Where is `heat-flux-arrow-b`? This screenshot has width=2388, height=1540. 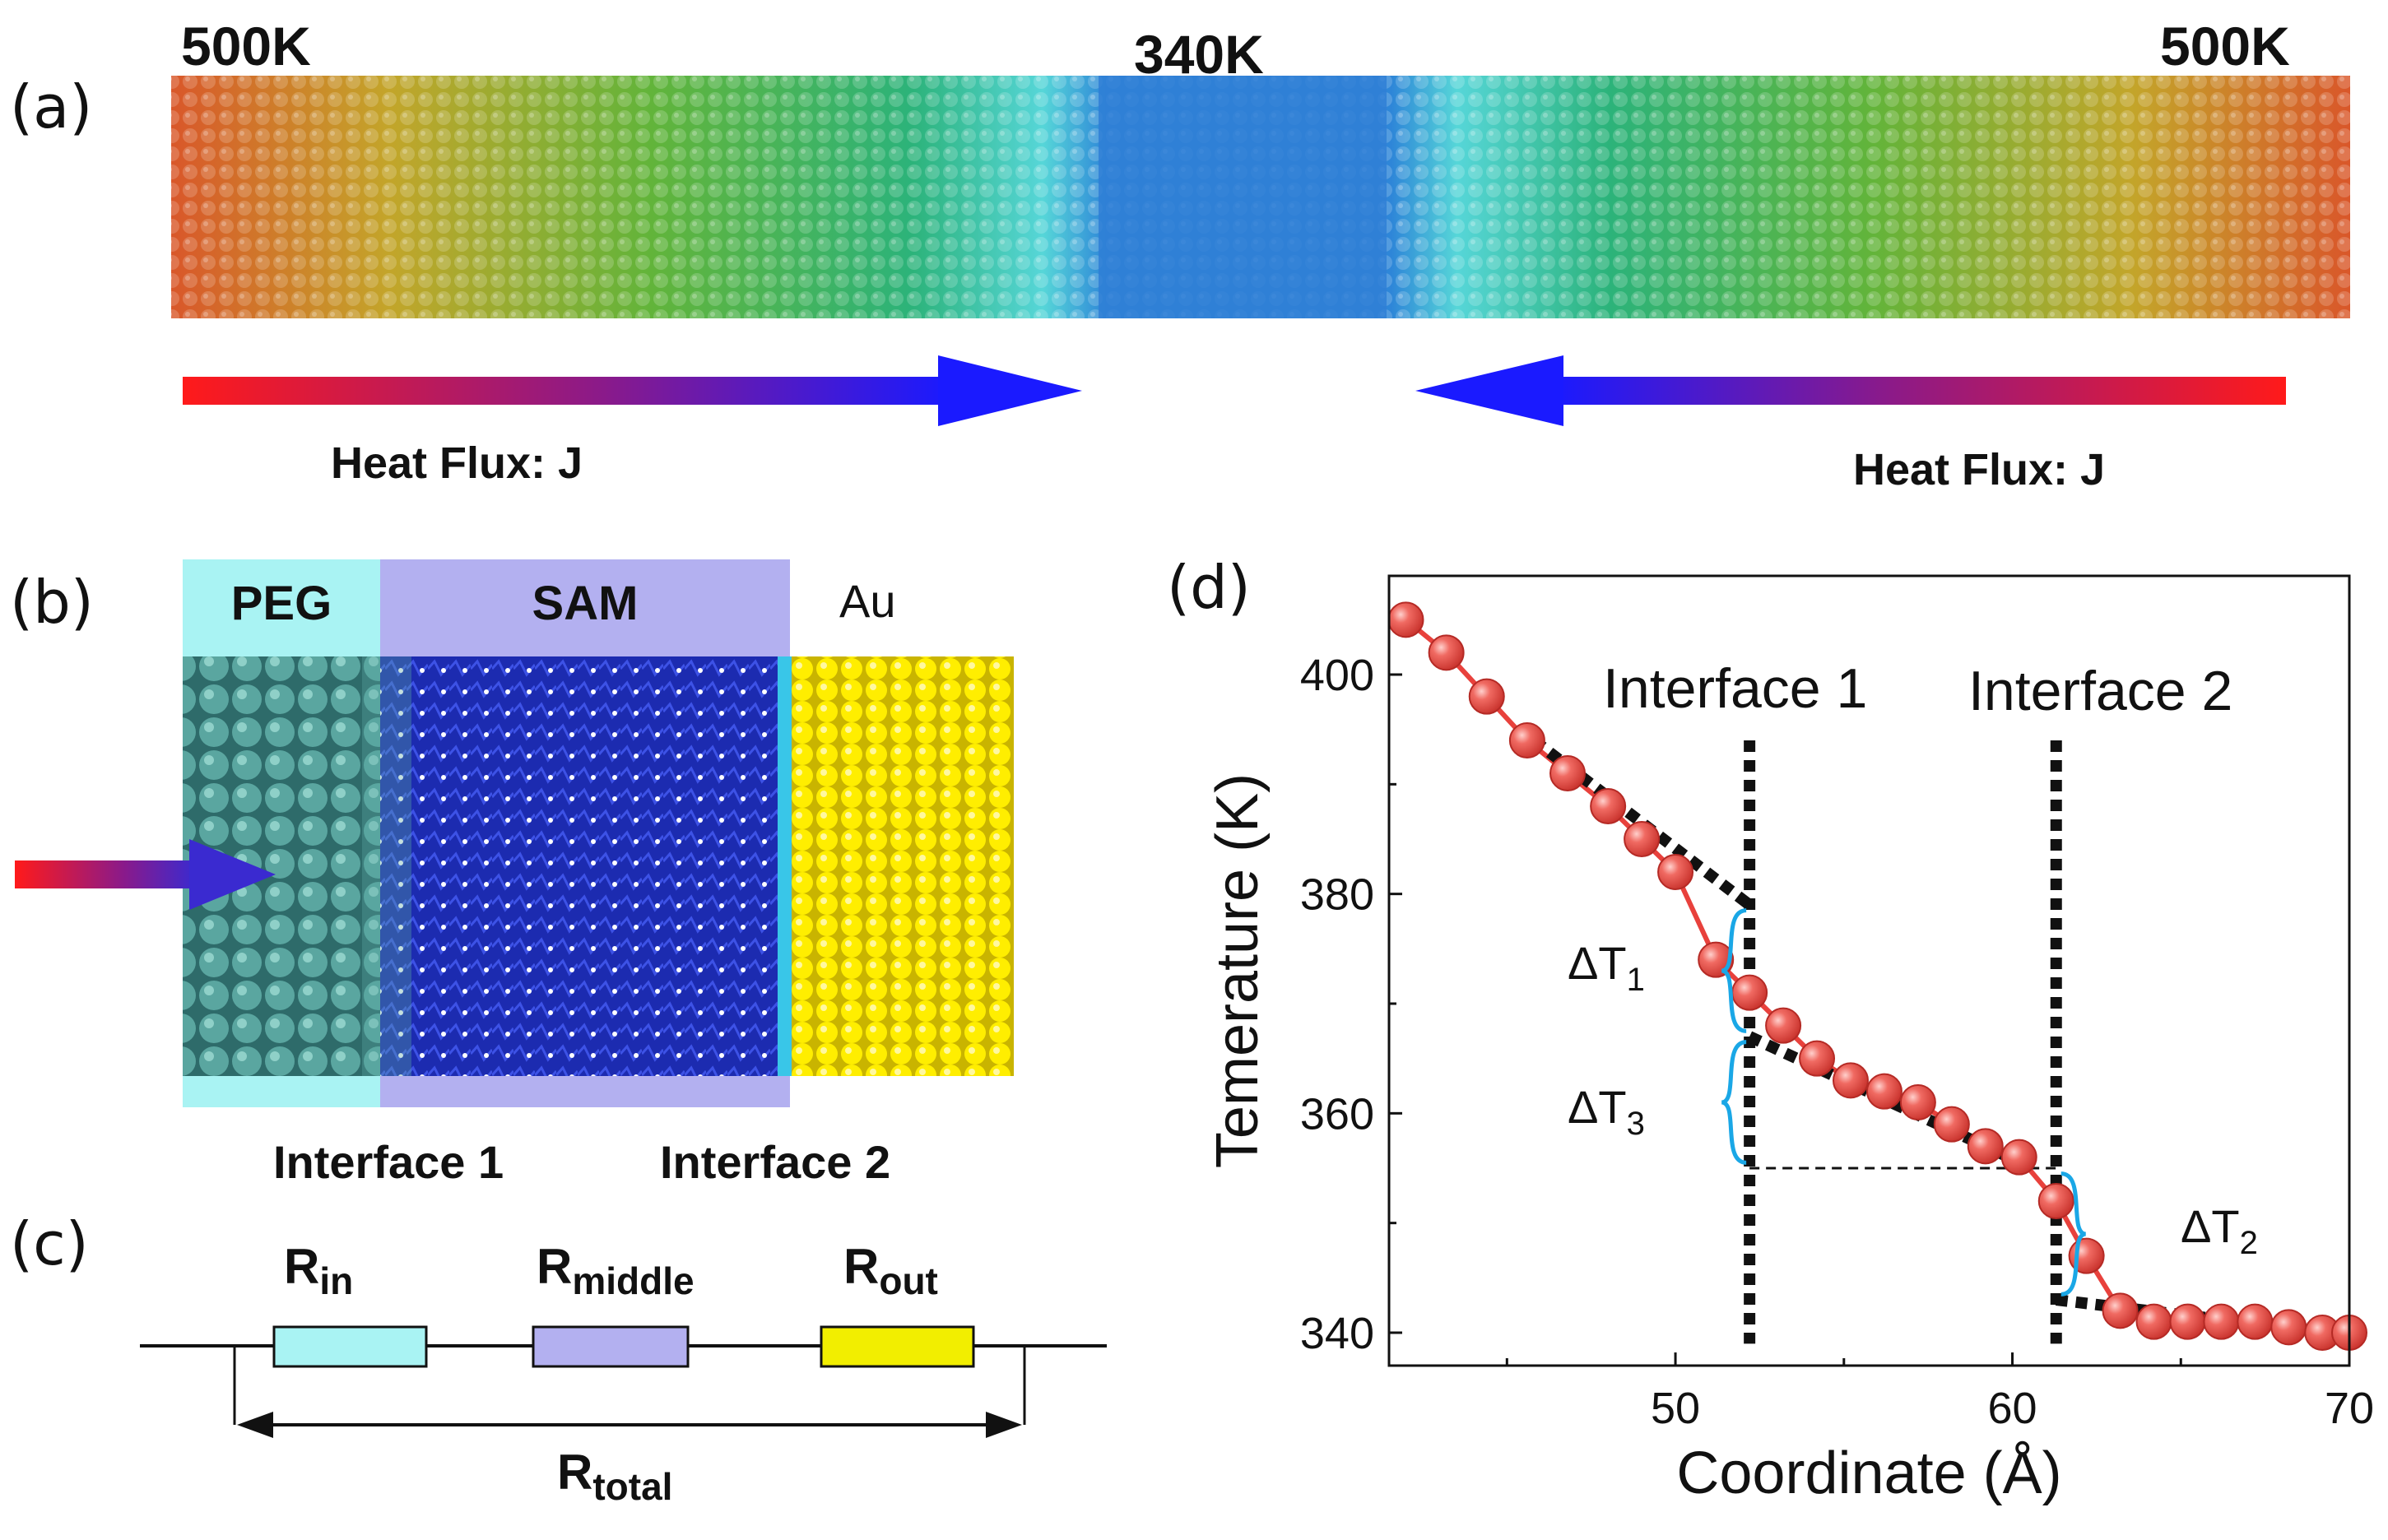 heat-flux-arrow-b is located at coordinates (105, 874).